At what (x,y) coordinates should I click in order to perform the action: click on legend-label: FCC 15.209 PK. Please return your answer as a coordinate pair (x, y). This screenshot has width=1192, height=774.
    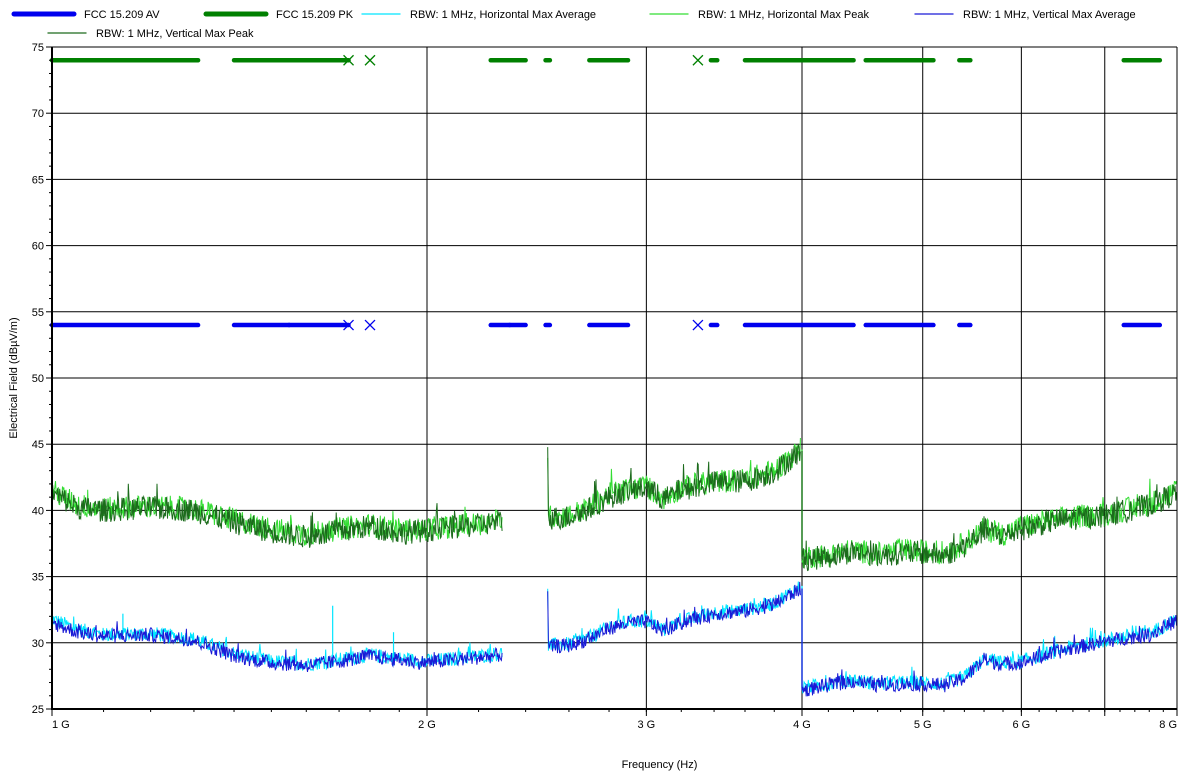
    Looking at the image, I should click on (315, 15).